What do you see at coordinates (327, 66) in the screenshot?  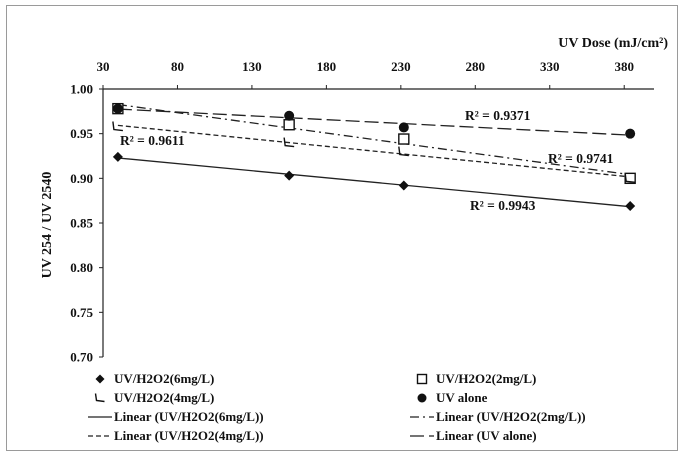 I see `x-tick-label: 180` at bounding box center [327, 66].